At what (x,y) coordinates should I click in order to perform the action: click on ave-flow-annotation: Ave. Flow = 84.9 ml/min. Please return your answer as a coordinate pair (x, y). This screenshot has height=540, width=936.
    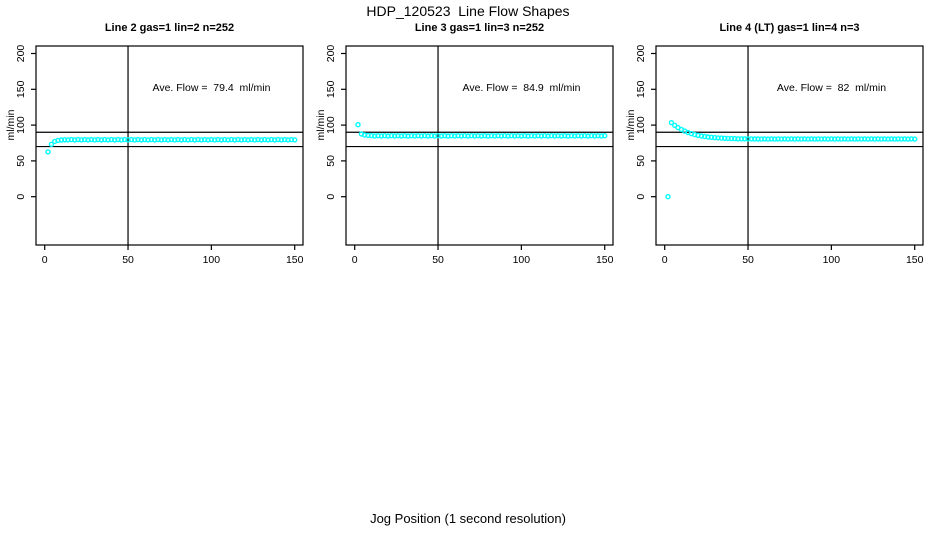
    Looking at the image, I should click on (521, 88).